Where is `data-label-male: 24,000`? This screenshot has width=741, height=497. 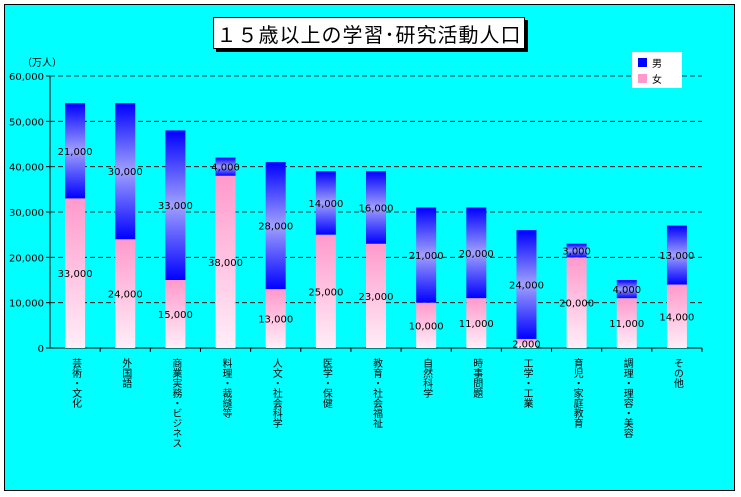
data-label-male: 24,000 is located at coordinates (526, 286).